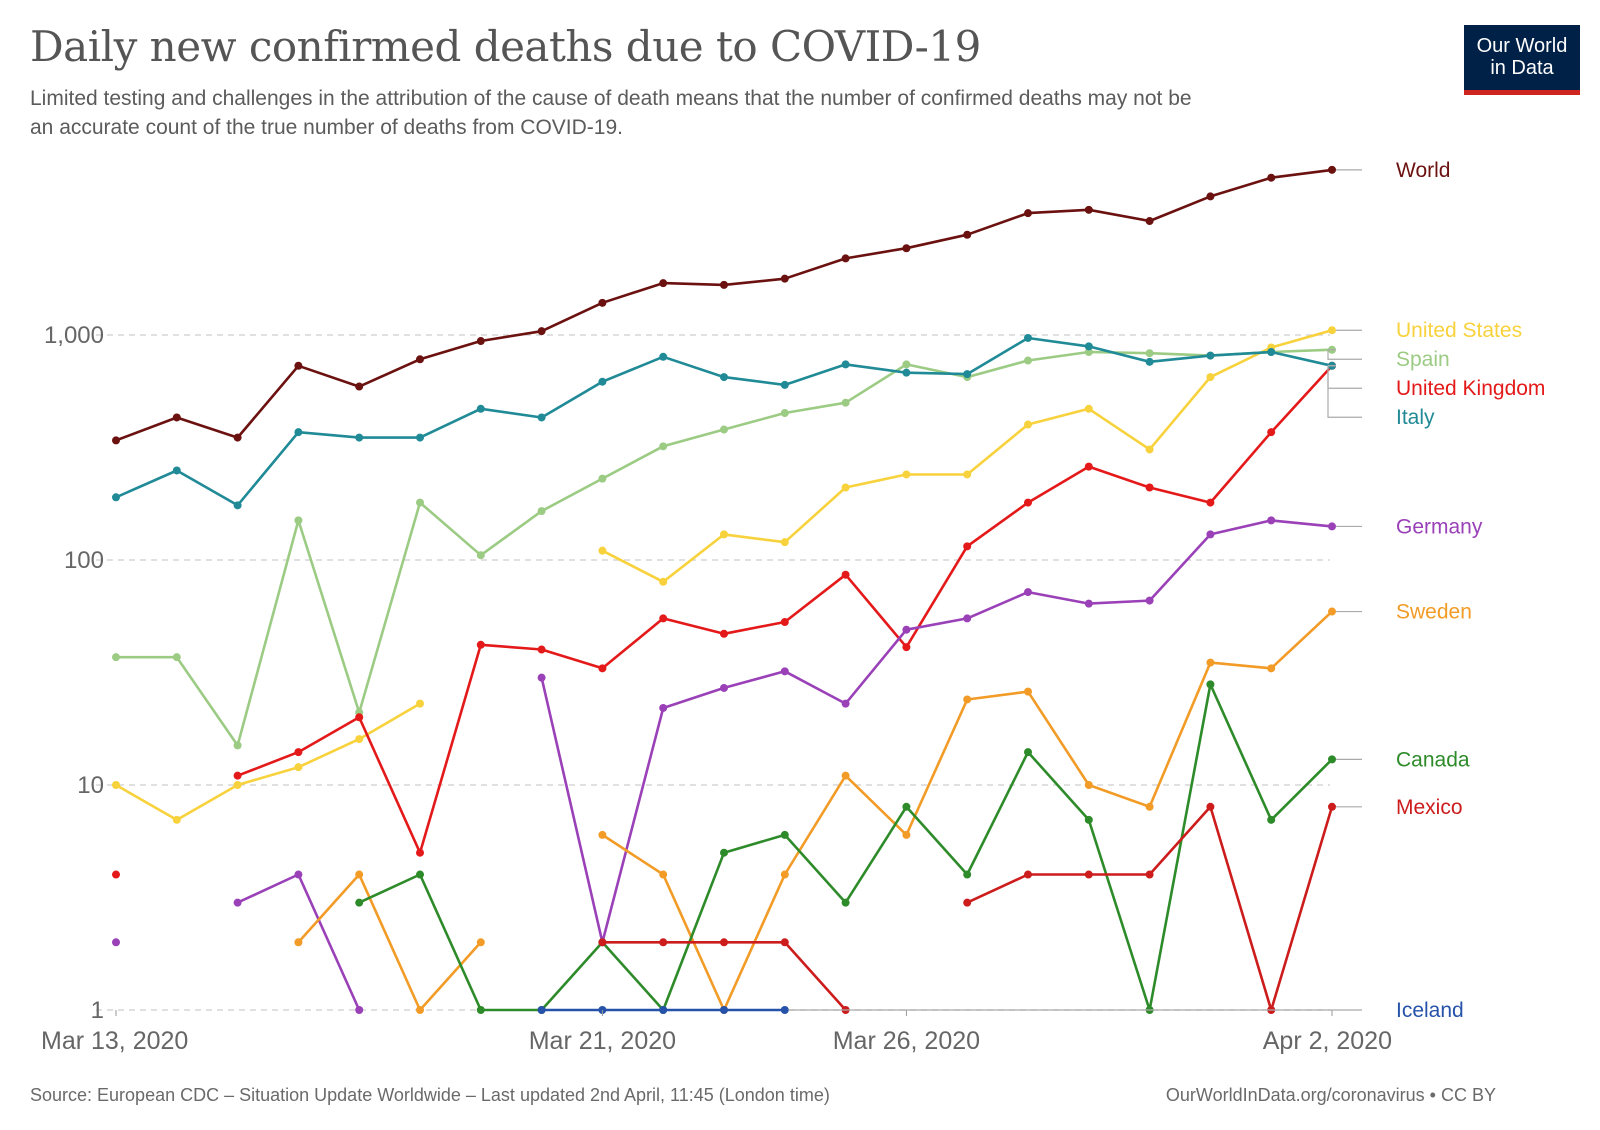  I want to click on series-label-world: World, so click(1423, 170).